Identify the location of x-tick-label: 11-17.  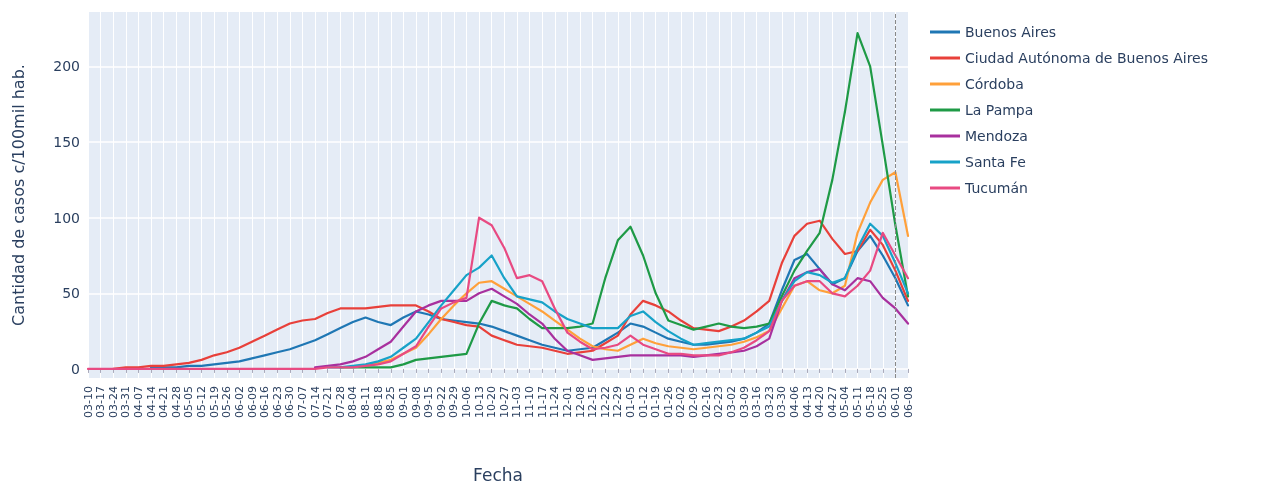
(542, 402).